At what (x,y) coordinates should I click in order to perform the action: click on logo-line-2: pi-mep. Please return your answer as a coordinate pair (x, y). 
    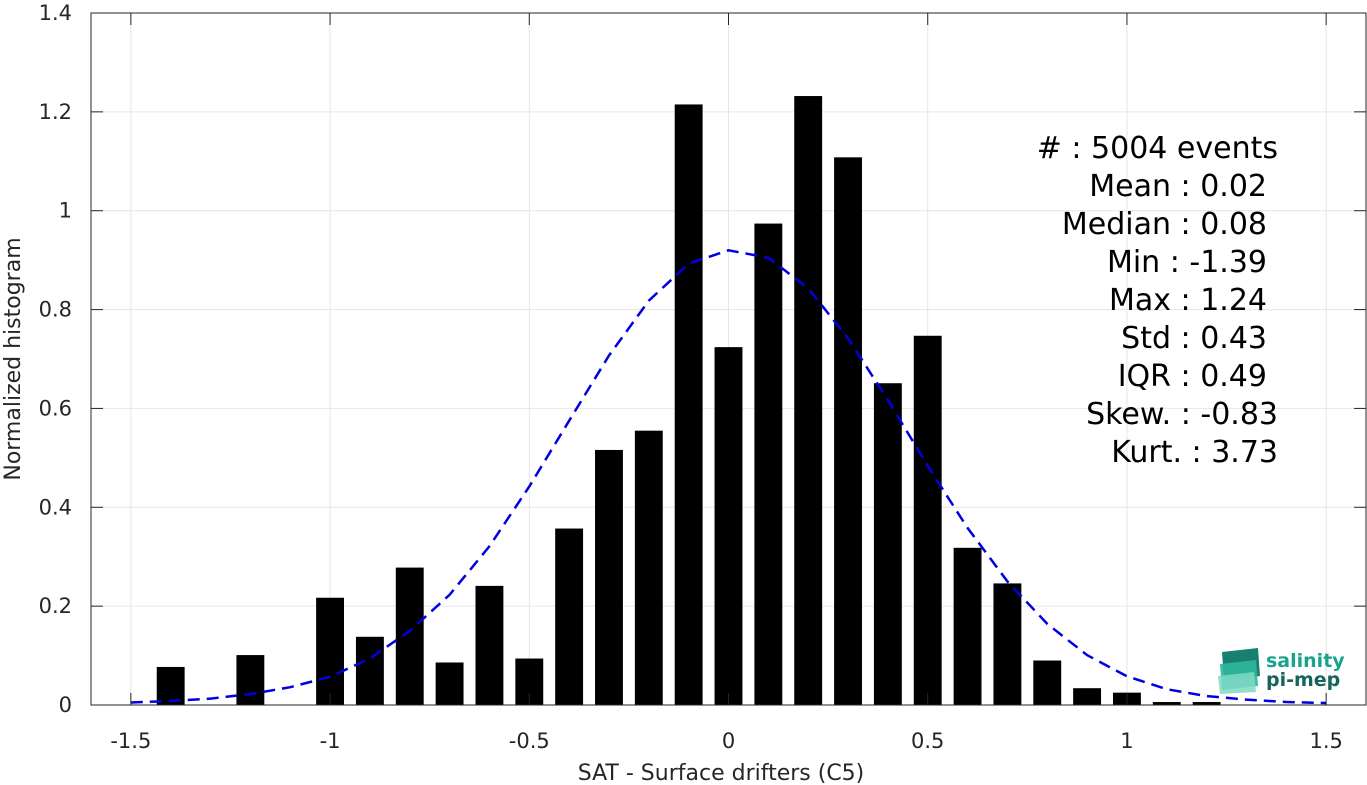
    Looking at the image, I should click on (1303, 680).